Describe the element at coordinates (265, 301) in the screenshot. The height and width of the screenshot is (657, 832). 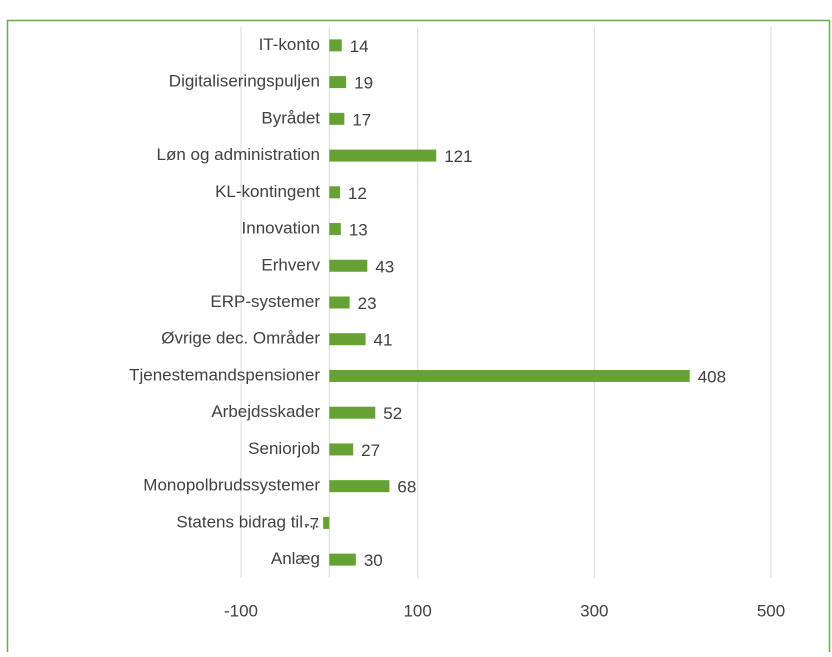
I see `y-tick-label: ERP-systemer` at that location.